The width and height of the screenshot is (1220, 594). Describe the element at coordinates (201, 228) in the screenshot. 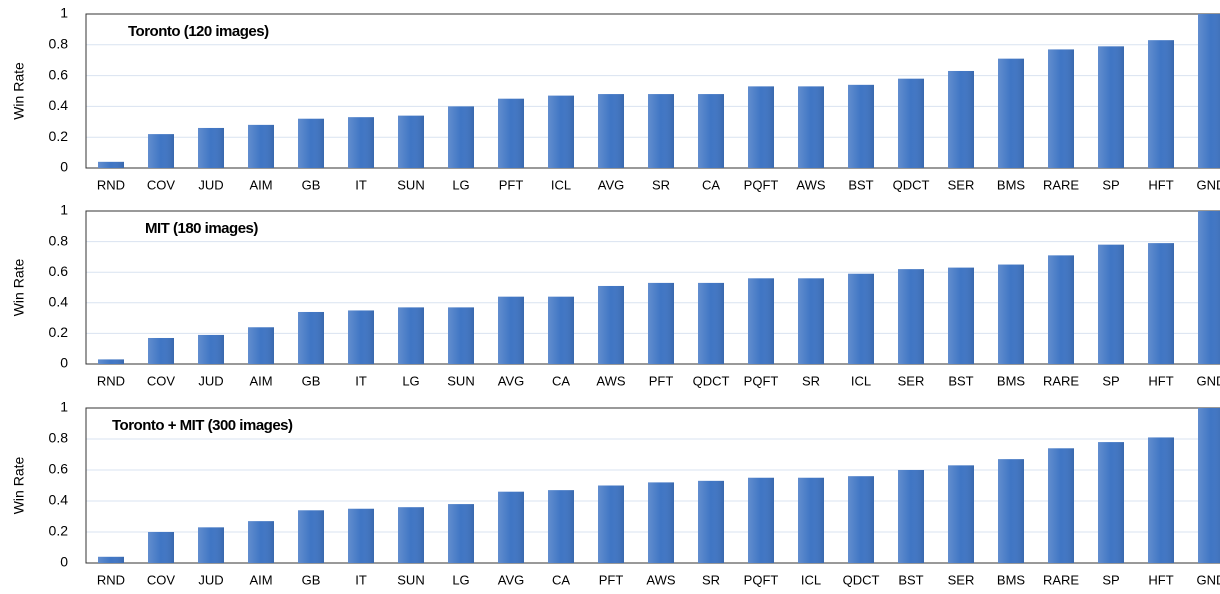

I see `panel-title: MIT (180 images)` at that location.